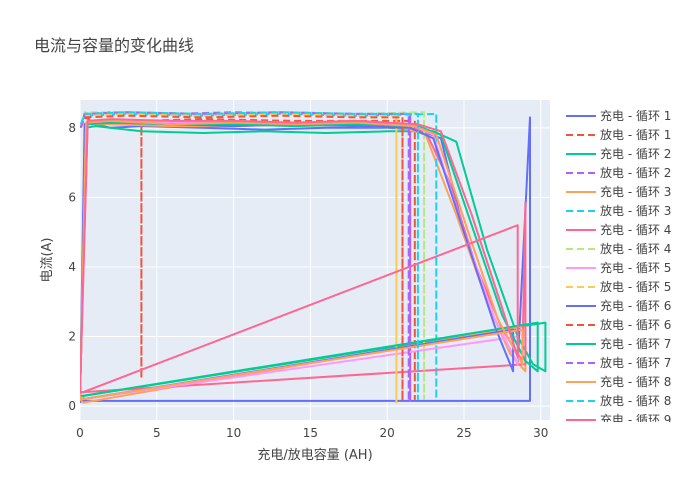 The height and width of the screenshot is (500, 700). What do you see at coordinates (635, 267) in the screenshot?
I see `legend-label: 充电 - 循环 5` at bounding box center [635, 267].